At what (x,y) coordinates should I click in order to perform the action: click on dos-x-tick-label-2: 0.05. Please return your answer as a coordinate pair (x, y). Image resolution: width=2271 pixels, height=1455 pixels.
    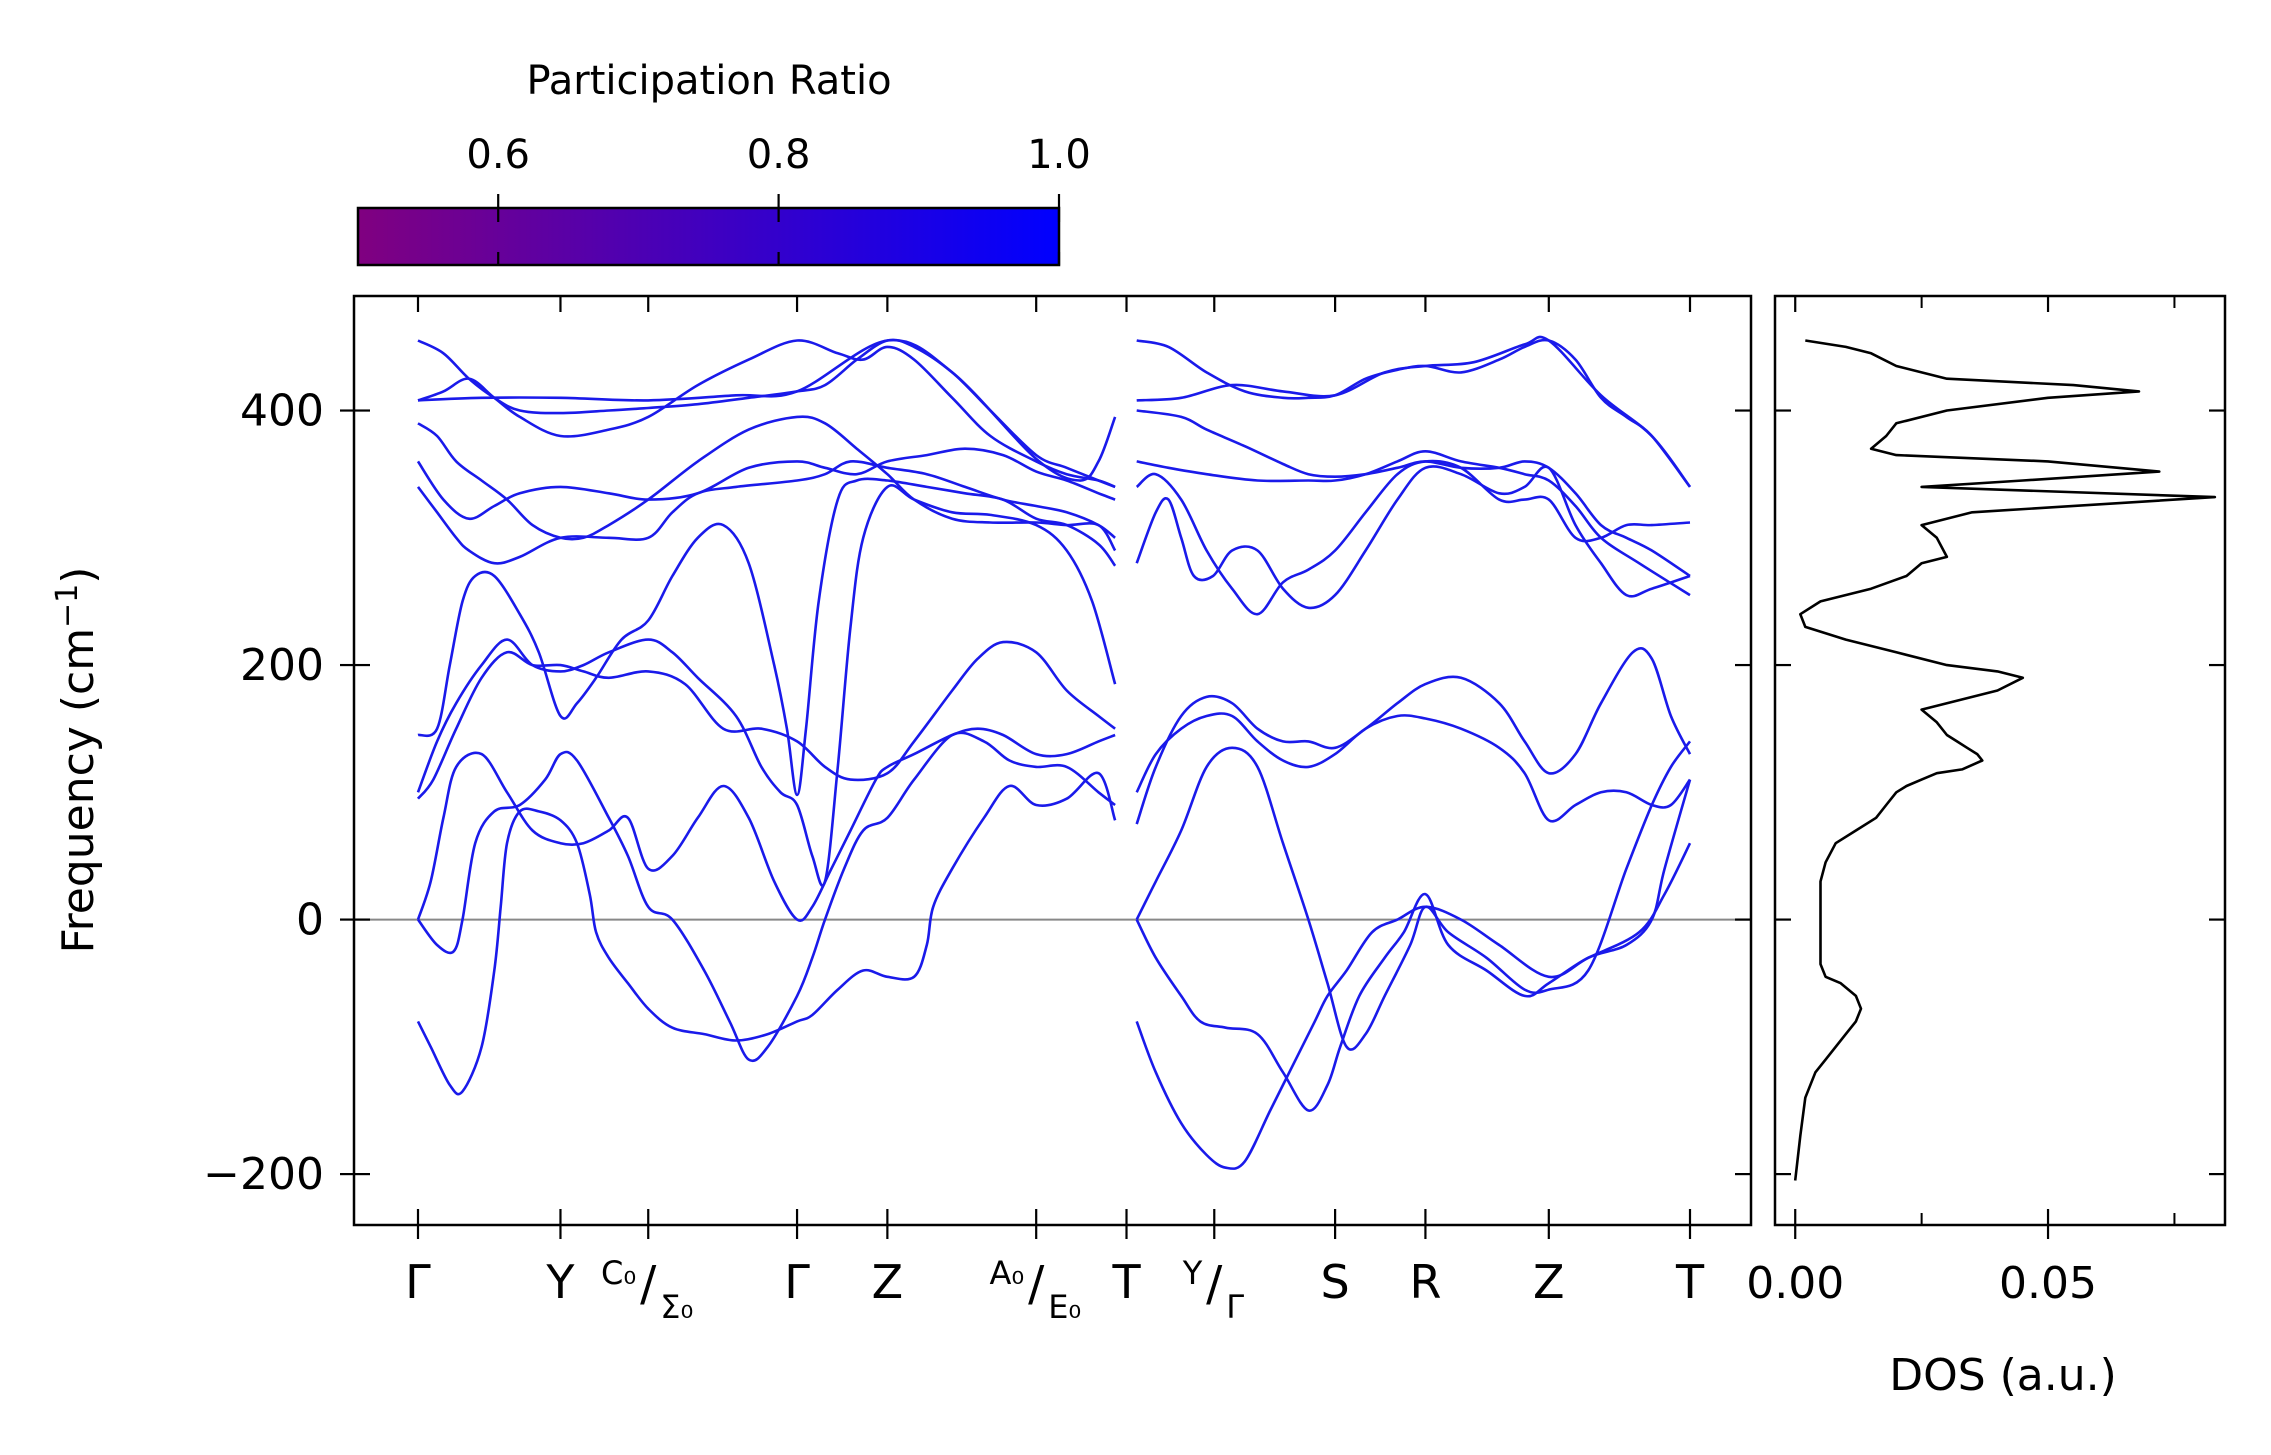
    Looking at the image, I should click on (2048, 1283).